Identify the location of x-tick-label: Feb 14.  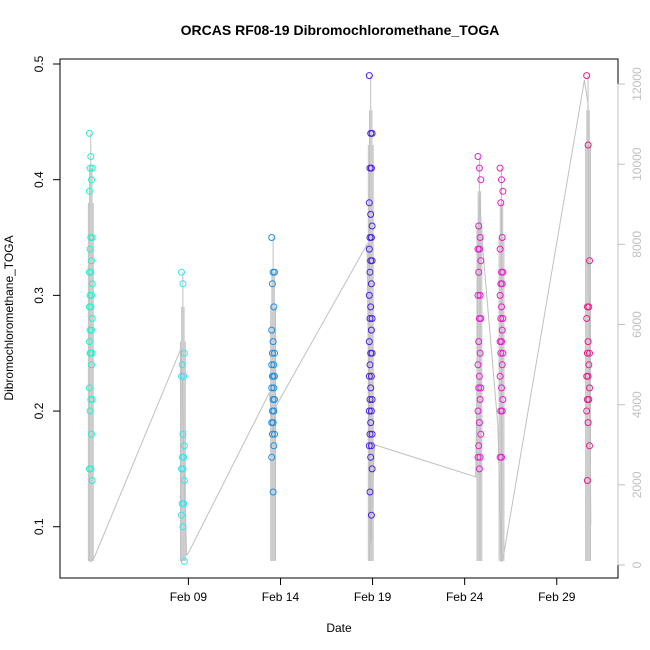
(281, 597).